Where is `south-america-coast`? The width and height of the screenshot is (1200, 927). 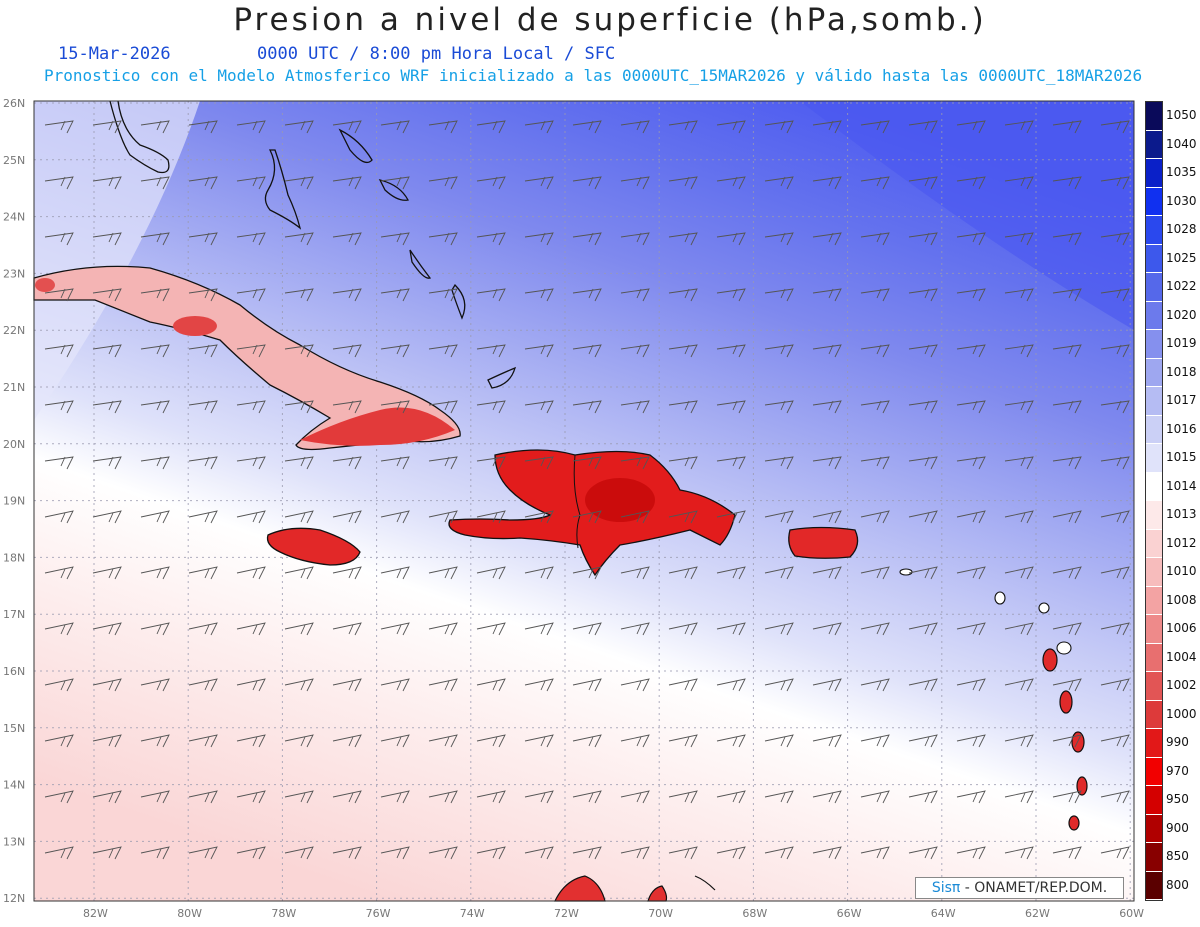 south-america-coast is located at coordinates (635, 888).